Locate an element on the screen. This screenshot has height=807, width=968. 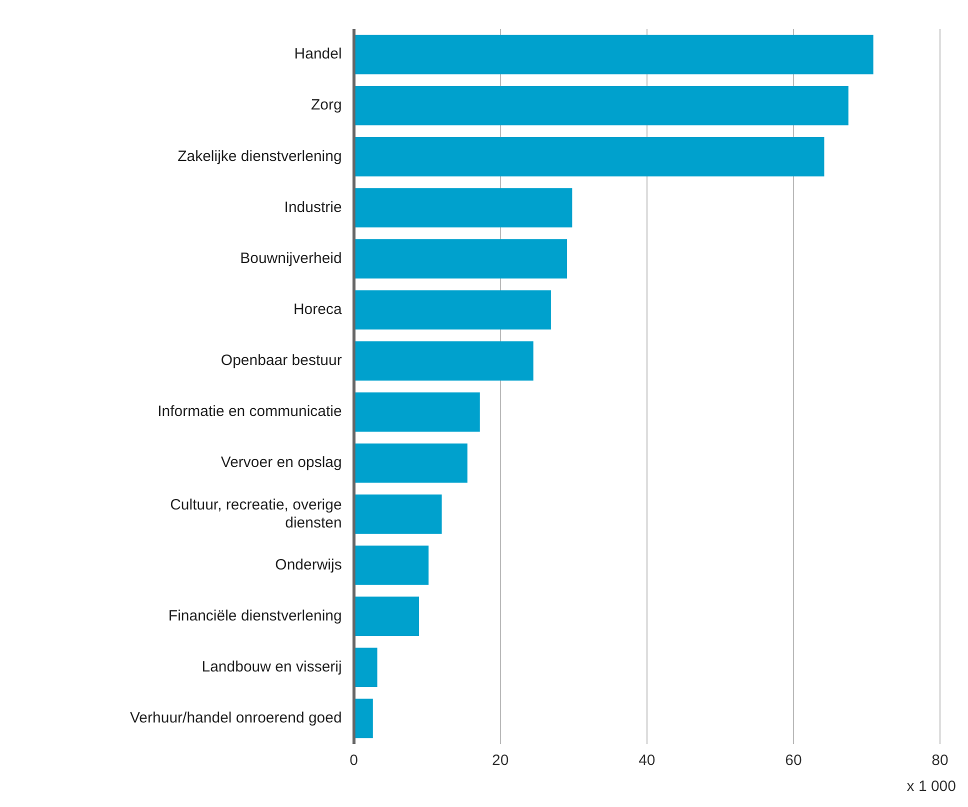
y-tick-label: Zakelijke dienstverlening is located at coordinates (260, 156).